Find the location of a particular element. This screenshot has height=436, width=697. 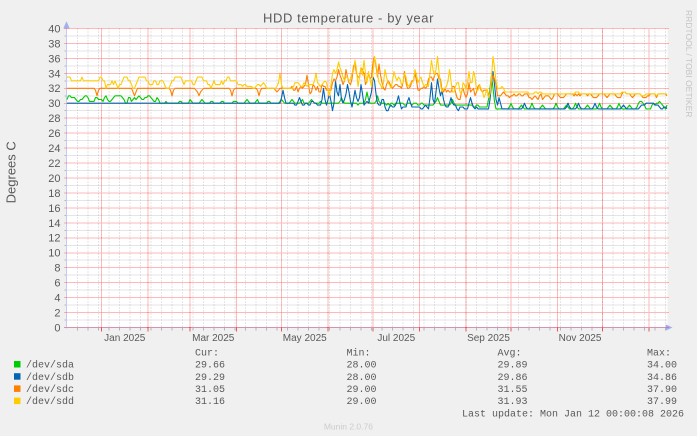

svg-text: Min: is located at coordinates (359, 353).